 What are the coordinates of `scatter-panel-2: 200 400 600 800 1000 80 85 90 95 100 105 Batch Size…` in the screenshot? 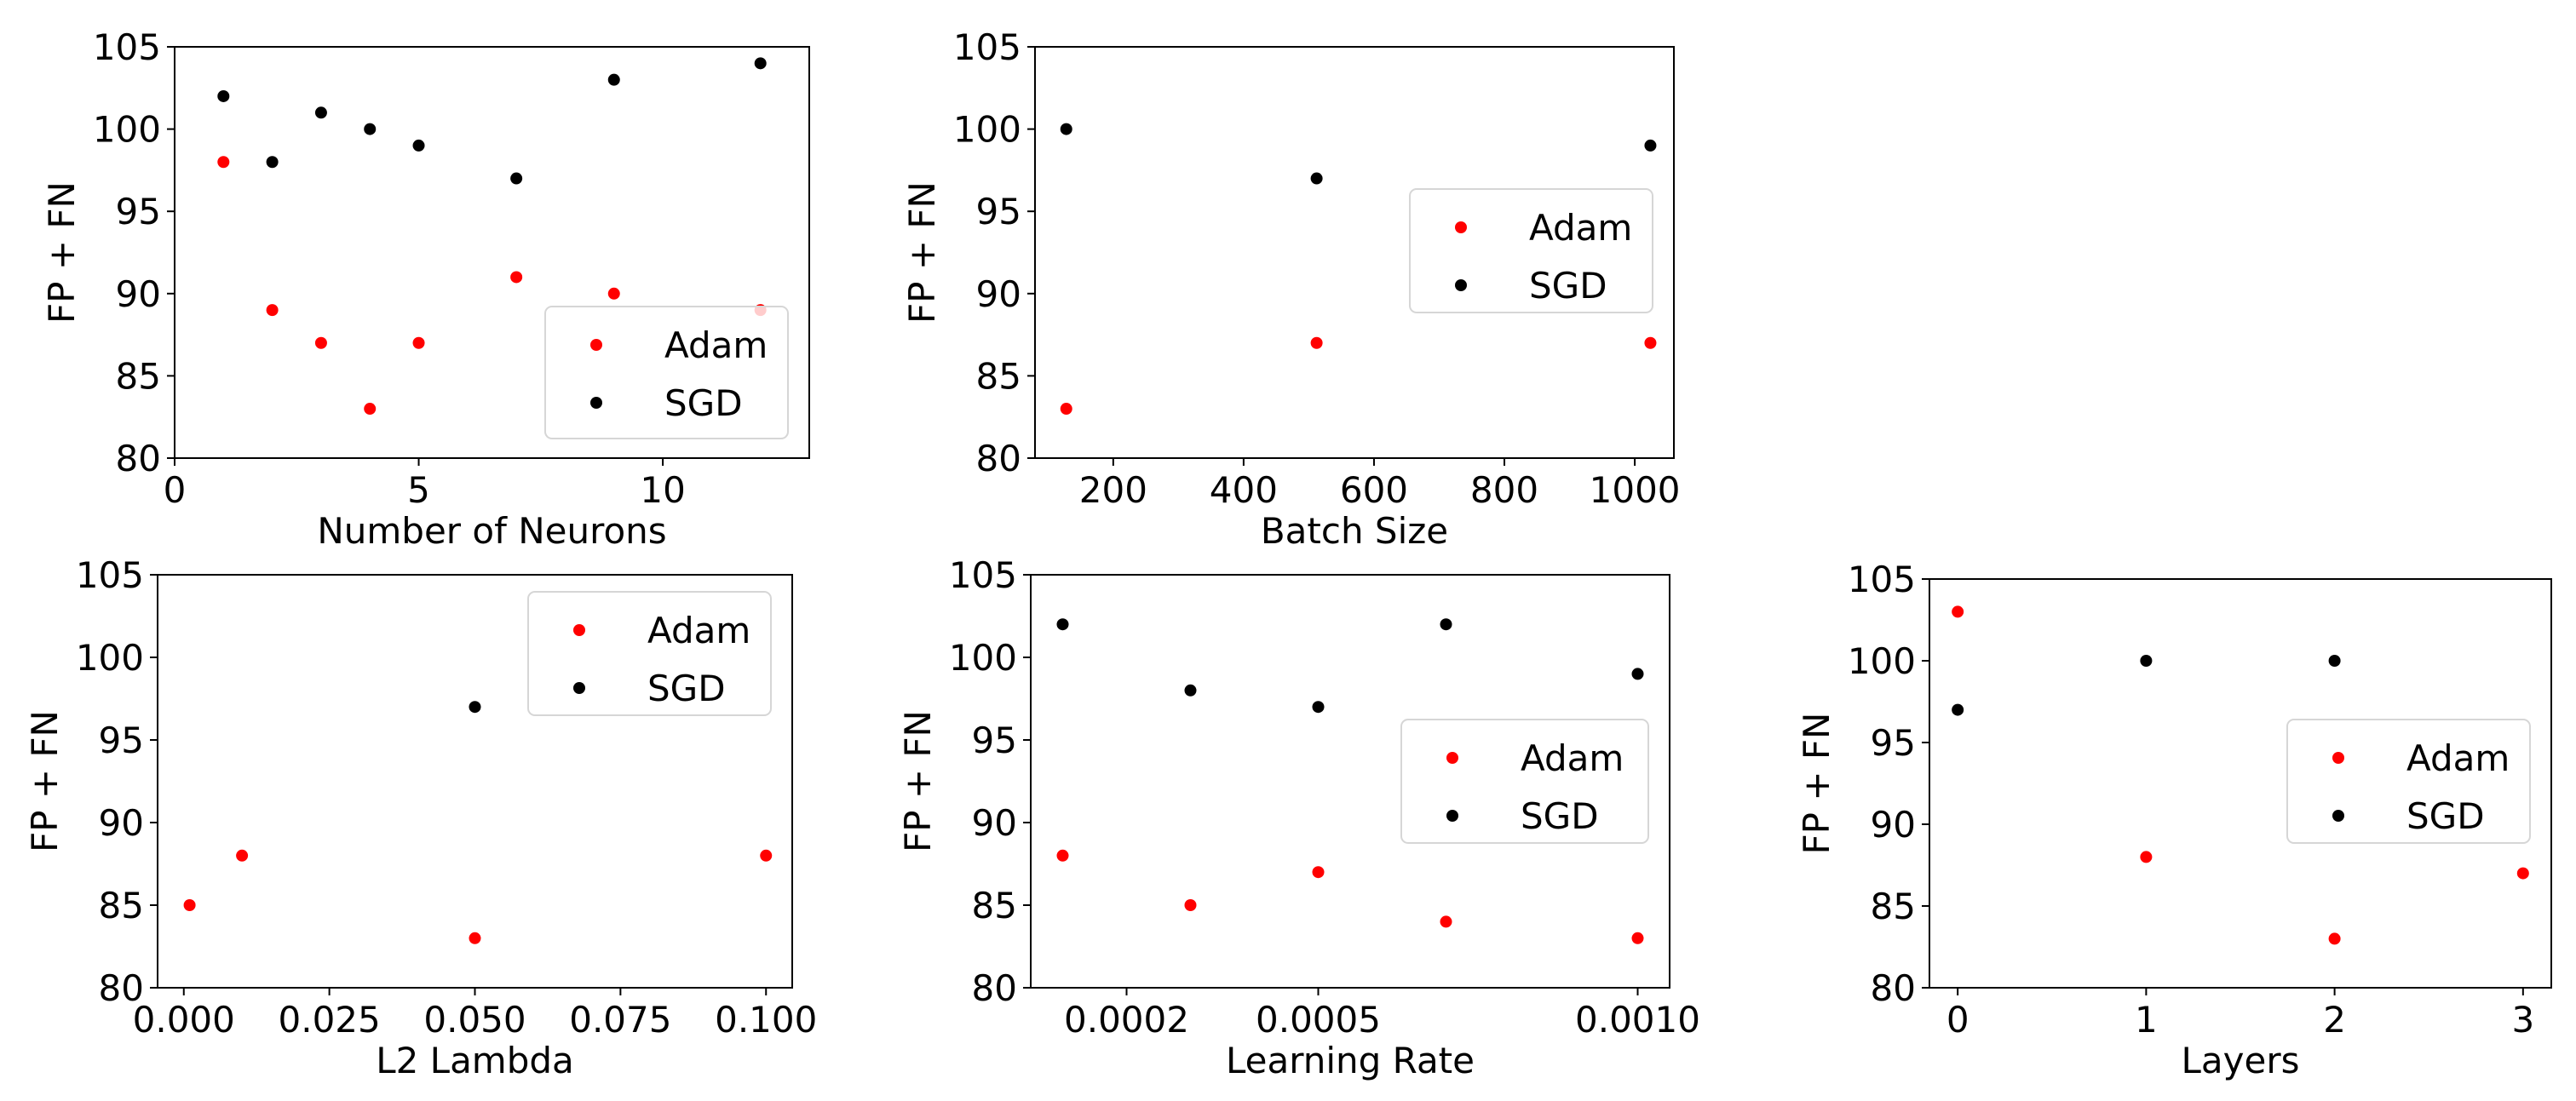 It's located at (1291, 289).